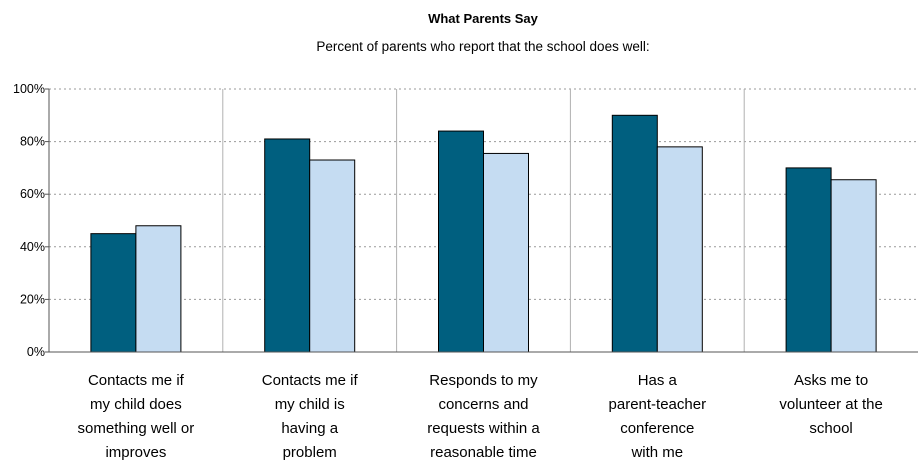 The image size is (920, 466). Describe the element at coordinates (135, 452) in the screenshot. I see `category-label-line: improves` at that location.